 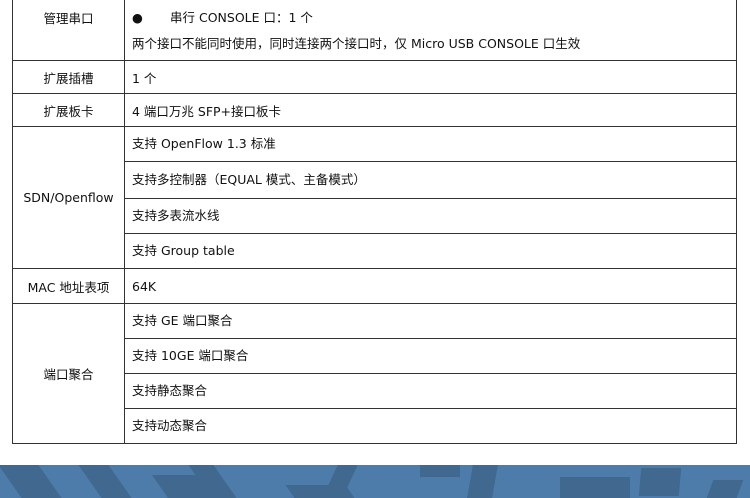 I want to click on row-key: 管理串口, so click(x=68, y=30).